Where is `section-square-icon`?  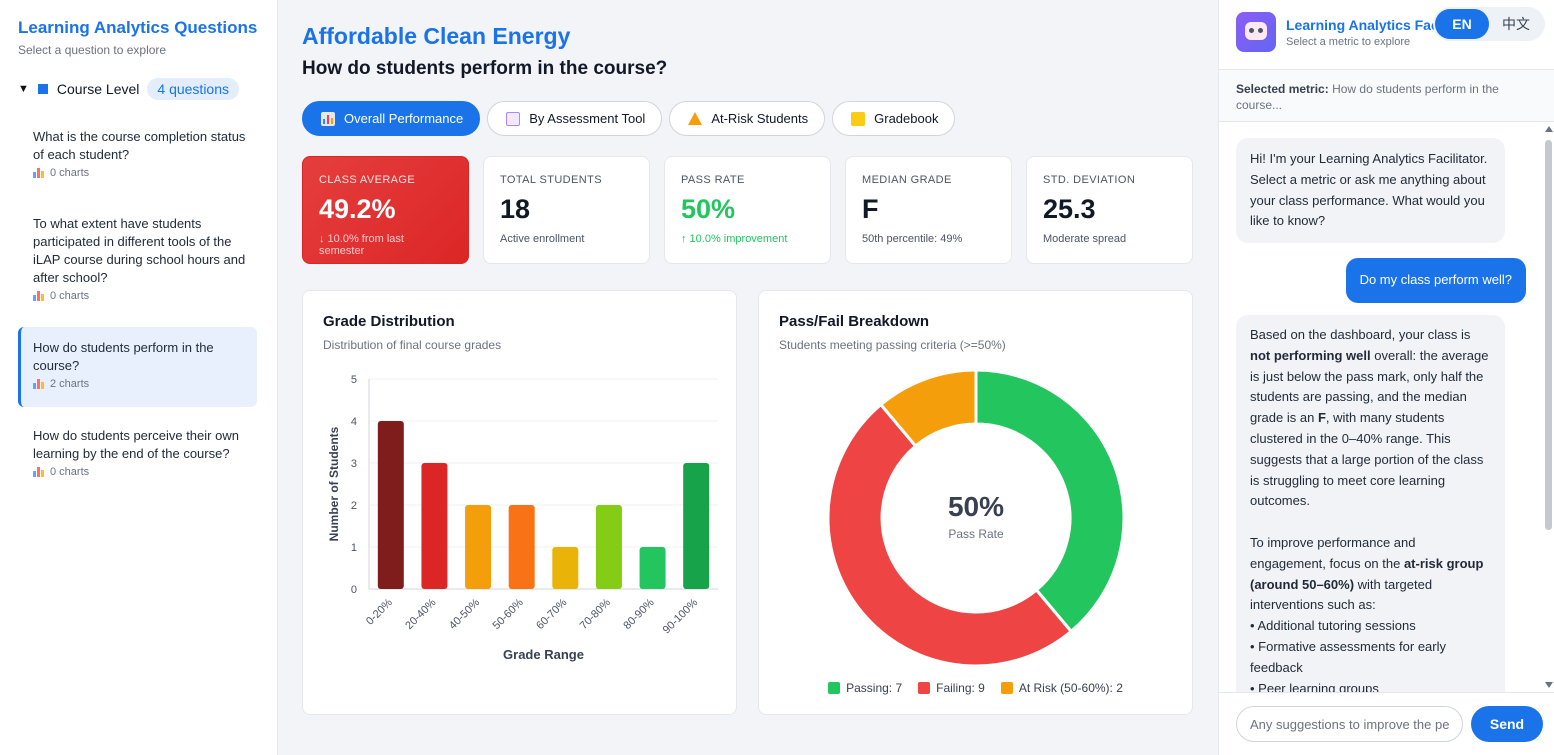
section-square-icon is located at coordinates (42, 89).